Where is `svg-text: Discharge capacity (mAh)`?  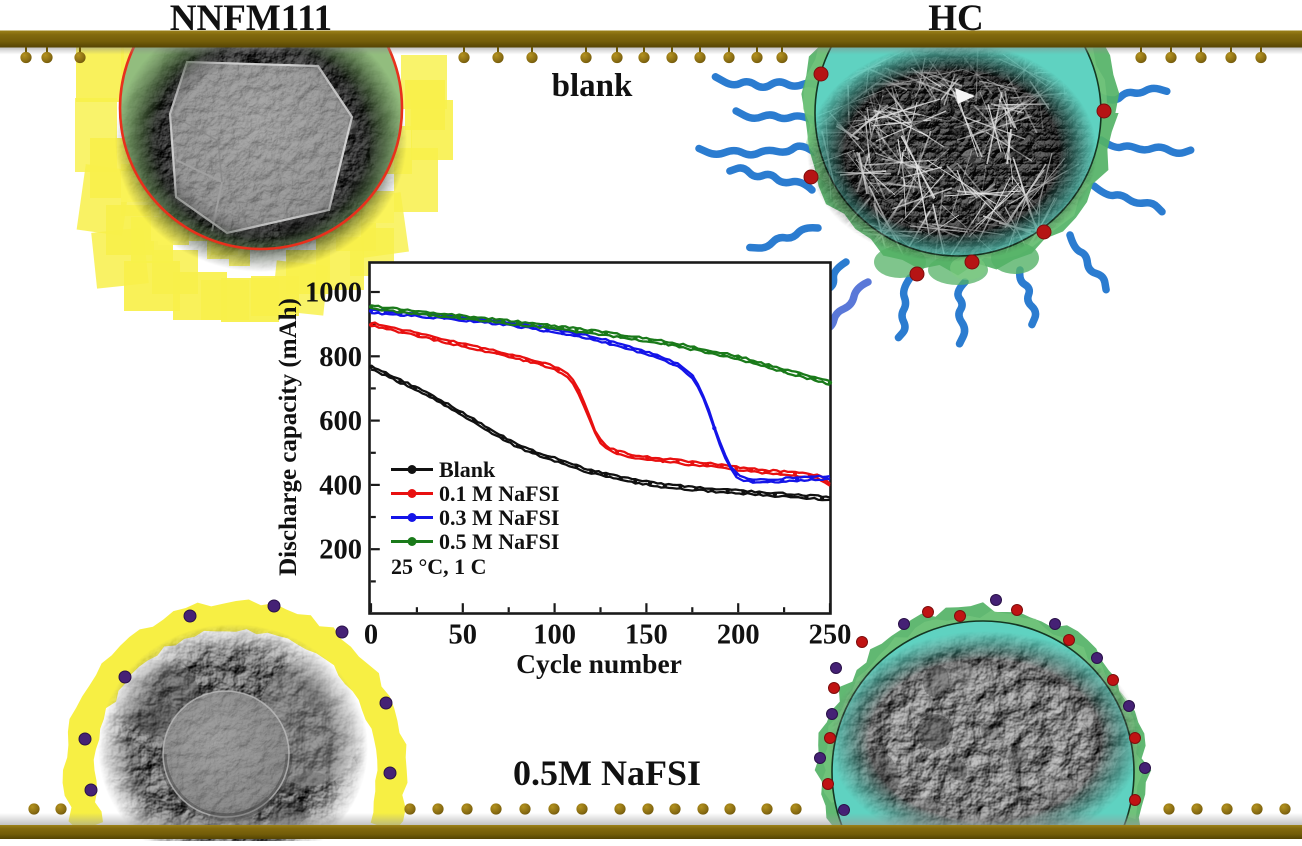 svg-text: Discharge capacity (mAh) is located at coordinates (288, 437).